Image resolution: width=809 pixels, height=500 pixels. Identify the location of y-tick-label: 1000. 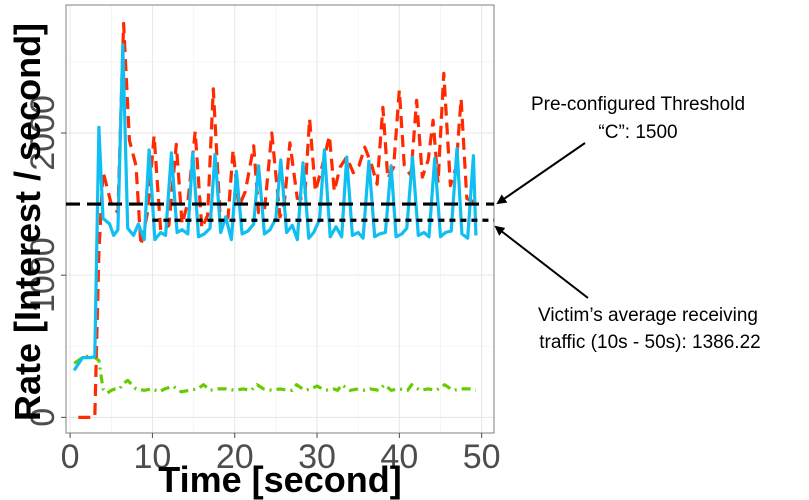
(43, 275).